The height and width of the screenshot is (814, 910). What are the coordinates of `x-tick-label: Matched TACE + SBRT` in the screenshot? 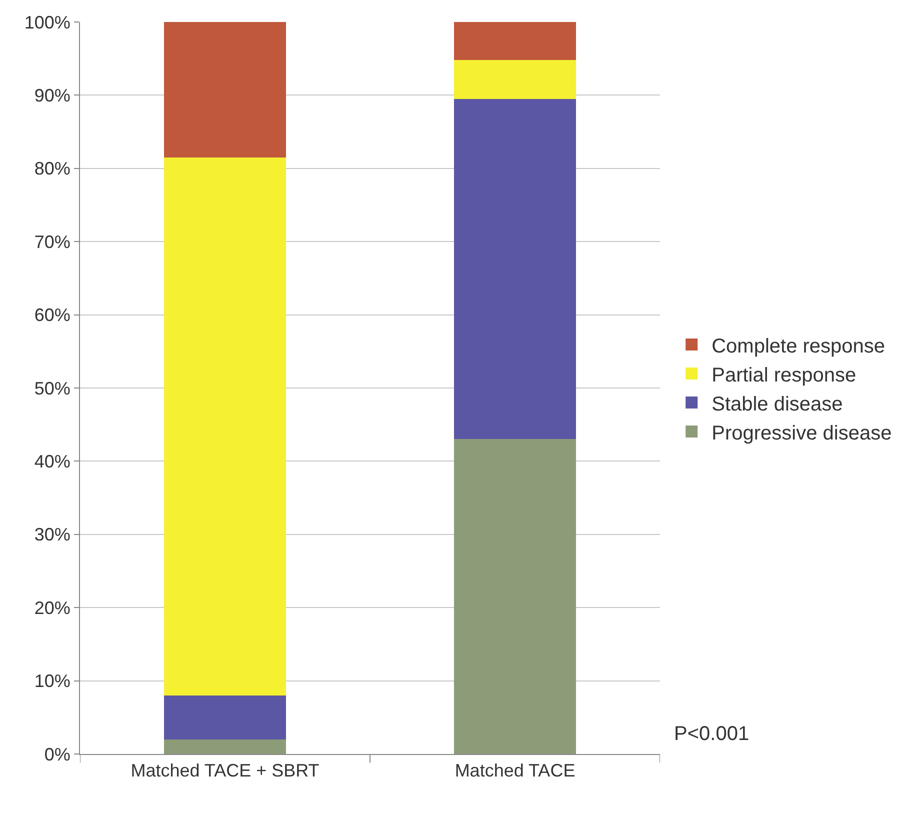 It's located at (225, 770).